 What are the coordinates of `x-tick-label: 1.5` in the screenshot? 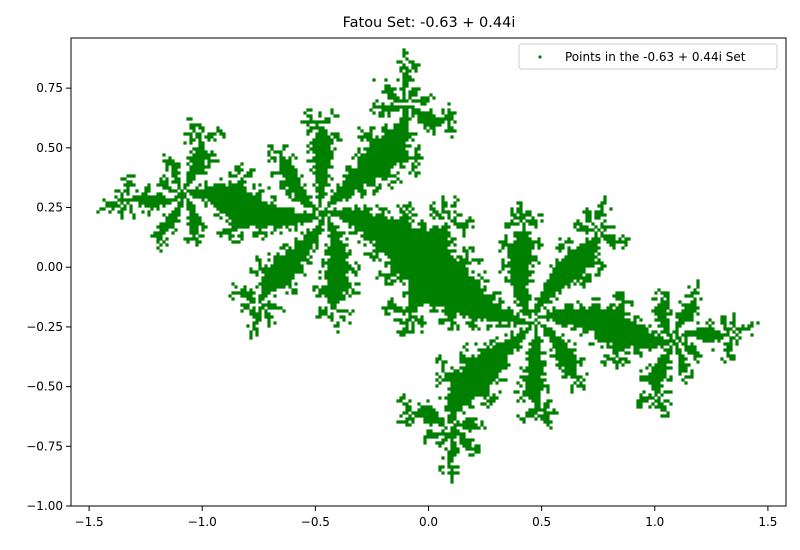 It's located at (767, 522).